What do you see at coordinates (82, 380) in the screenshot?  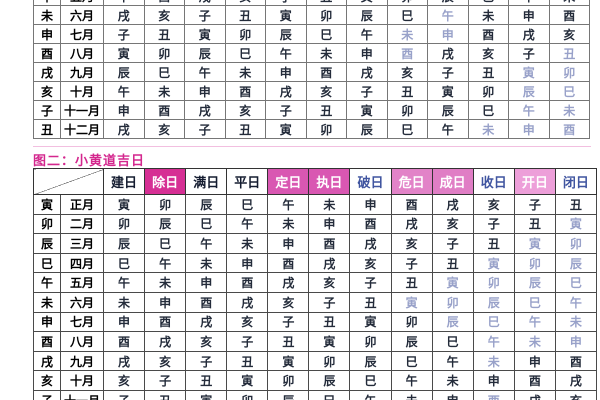 I see `row-month-cell: 十月` at bounding box center [82, 380].